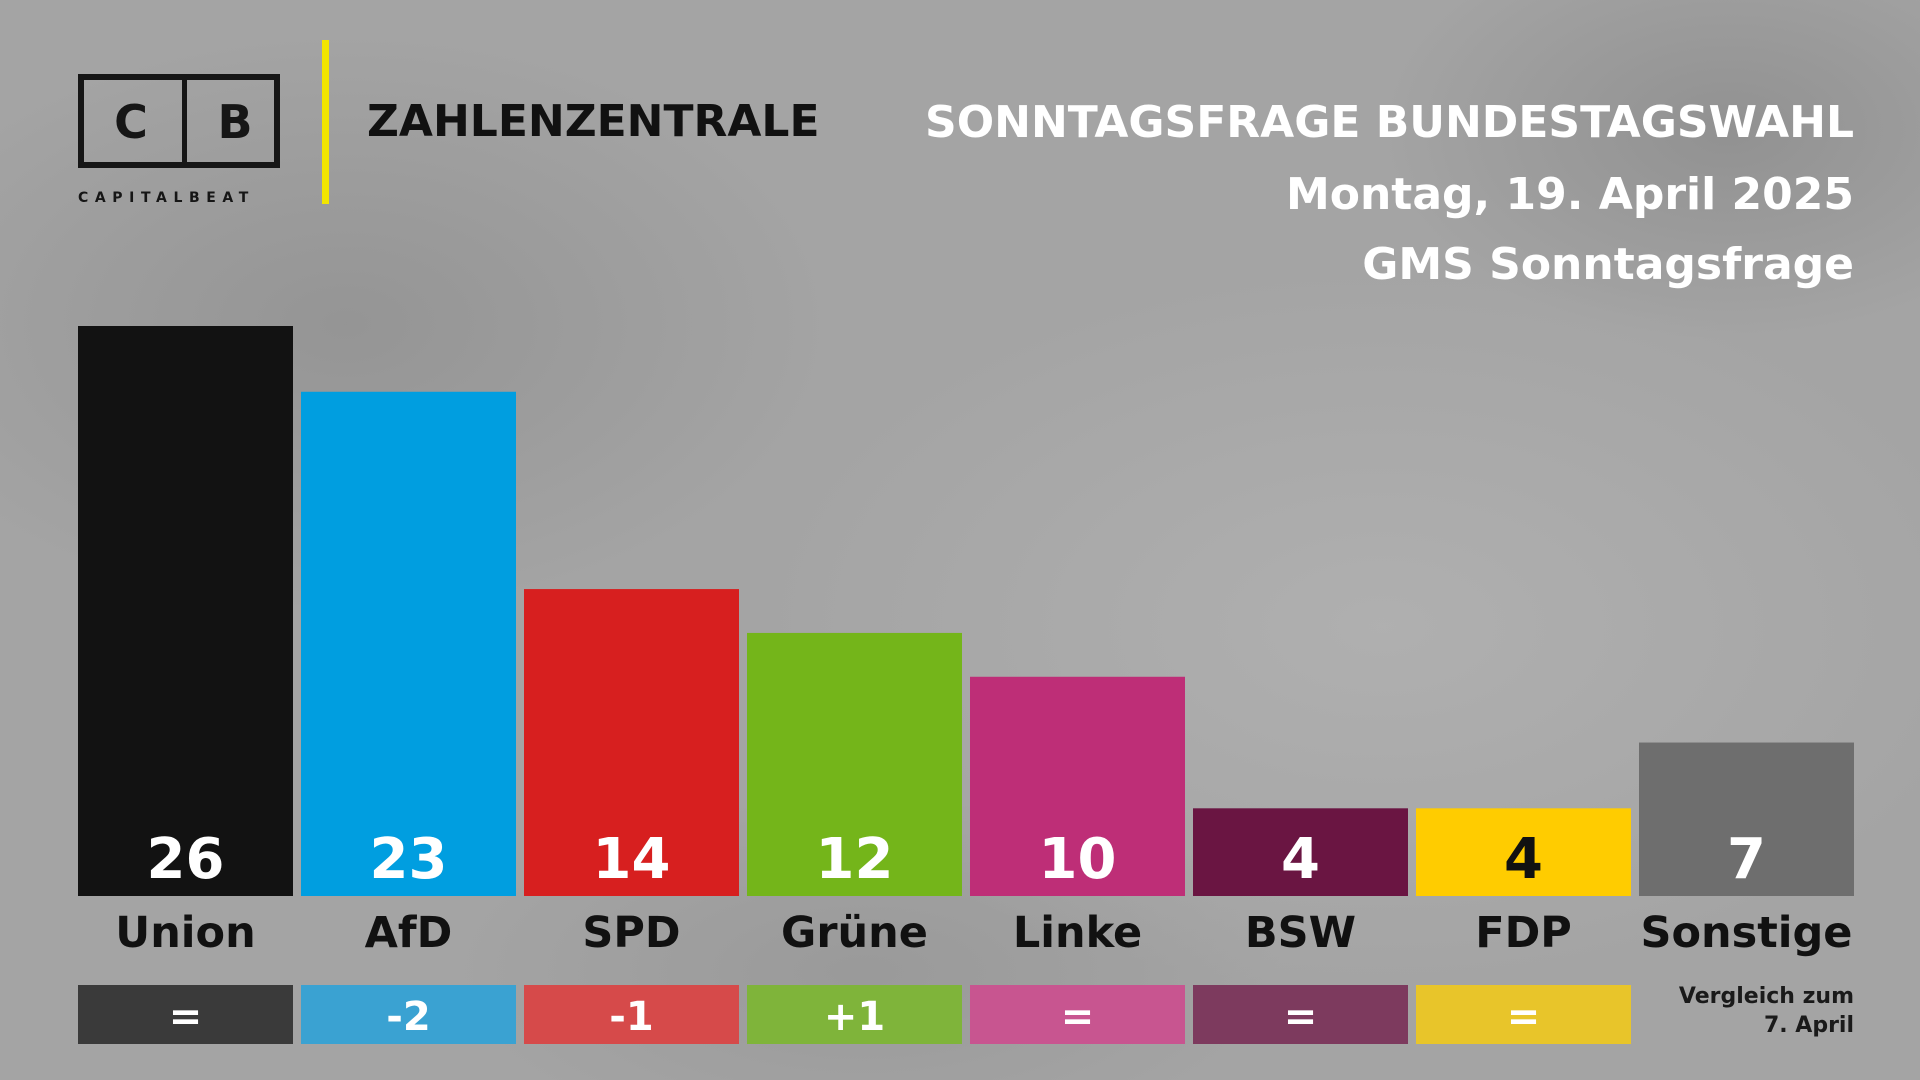  Describe the element at coordinates (1523, 933) in the screenshot. I see `category-label-fdp: FDP` at that location.